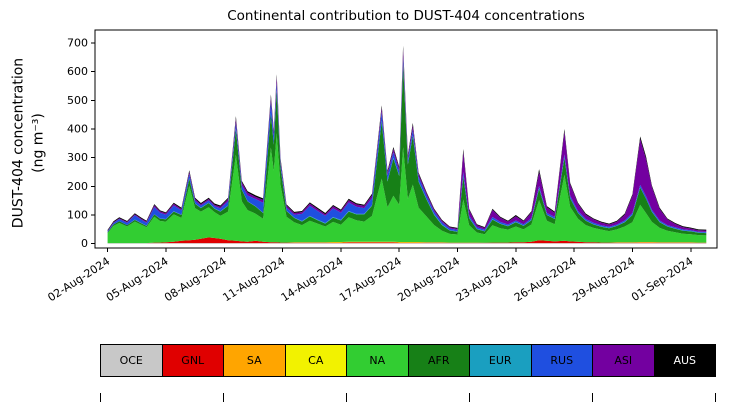 The image size is (730, 402). What do you see at coordinates (253, 280) in the screenshot?
I see `x-tick-label: 11-Aug-2024` at bounding box center [253, 280].